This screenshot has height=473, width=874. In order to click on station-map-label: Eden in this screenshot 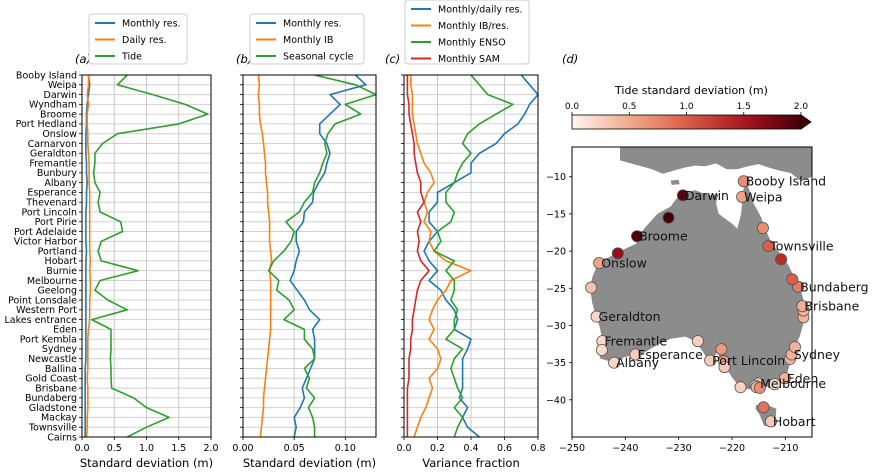, I will do `click(802, 378)`.